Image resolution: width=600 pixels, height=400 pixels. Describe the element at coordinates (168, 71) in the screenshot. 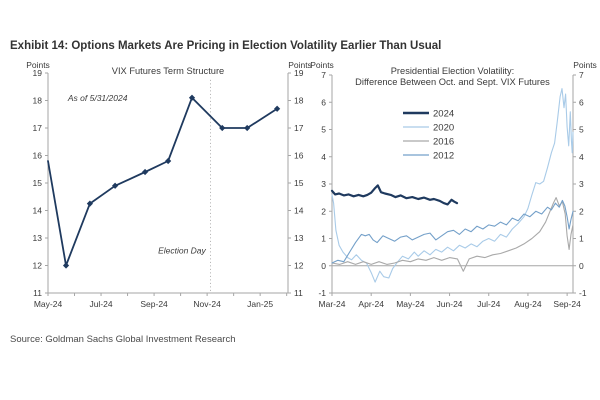

I see `chart-title: VIX Futures Term Structure` at that location.